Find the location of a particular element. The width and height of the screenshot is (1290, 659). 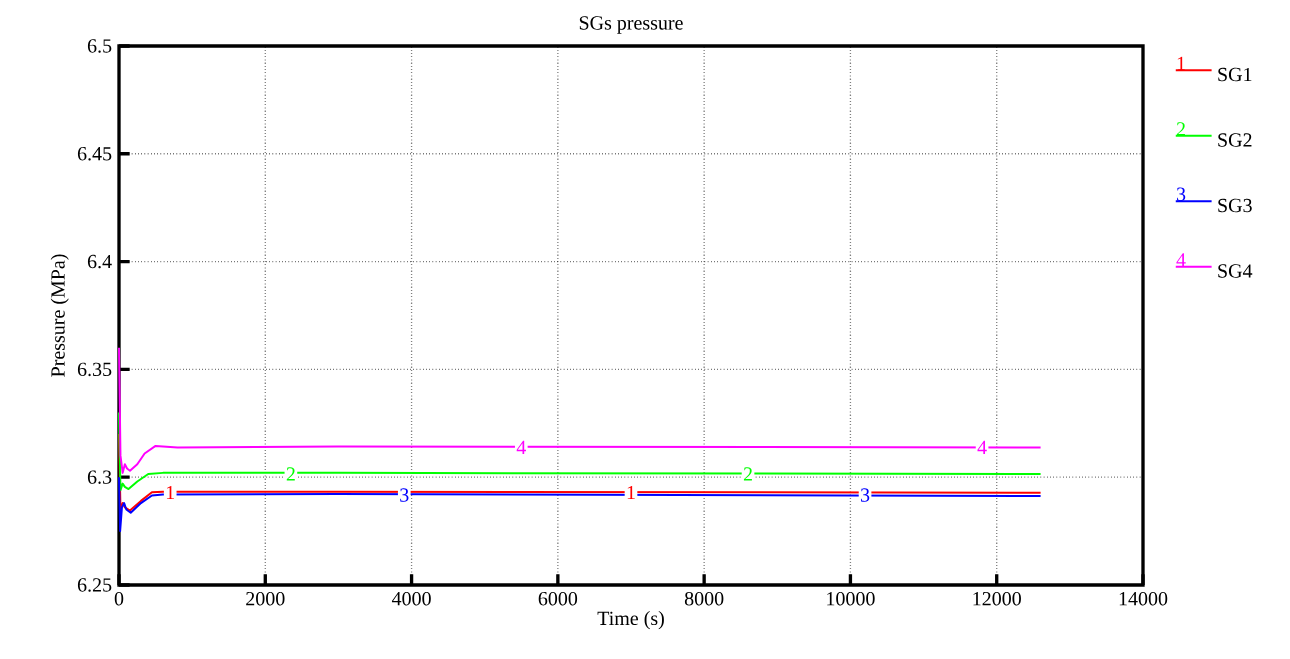

text: 4 is located at coordinates (1181, 260).